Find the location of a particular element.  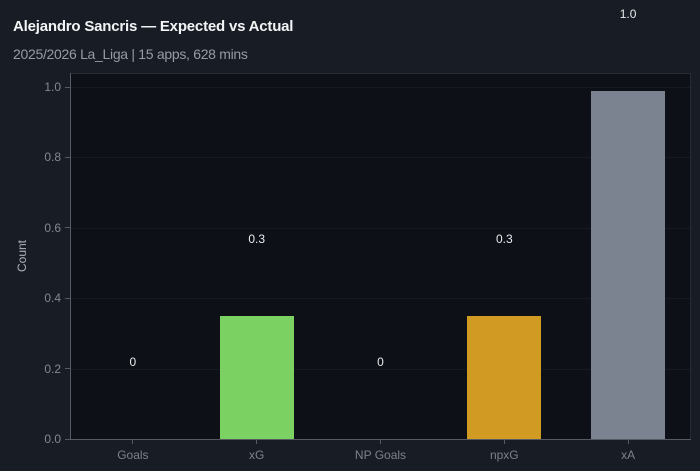

x-tick-label-xg: xG is located at coordinates (257, 455).